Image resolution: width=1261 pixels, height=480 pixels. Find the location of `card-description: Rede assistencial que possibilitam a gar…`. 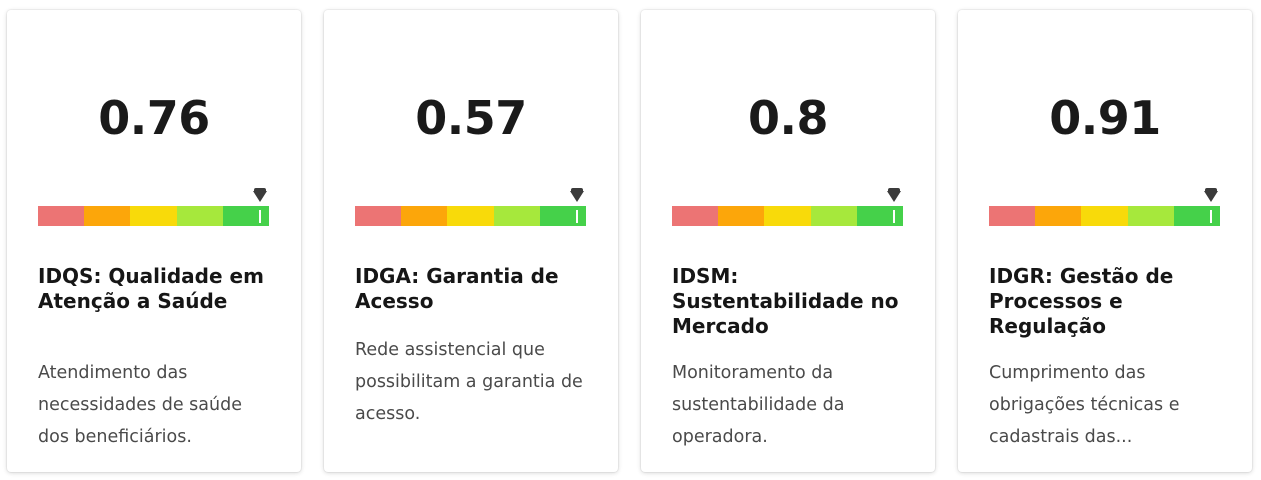

card-description: Rede assistencial que possibilitam a gar… is located at coordinates (469, 382).